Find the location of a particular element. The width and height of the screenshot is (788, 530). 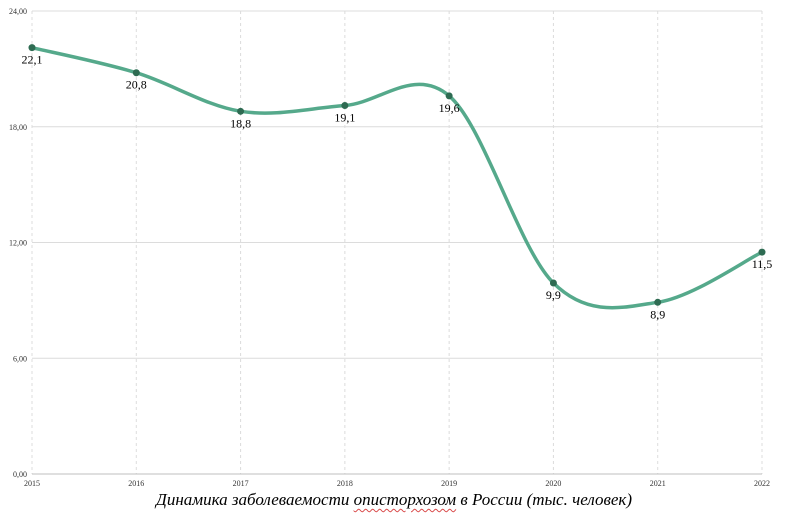

data-label: 11,5 is located at coordinates (762, 264).